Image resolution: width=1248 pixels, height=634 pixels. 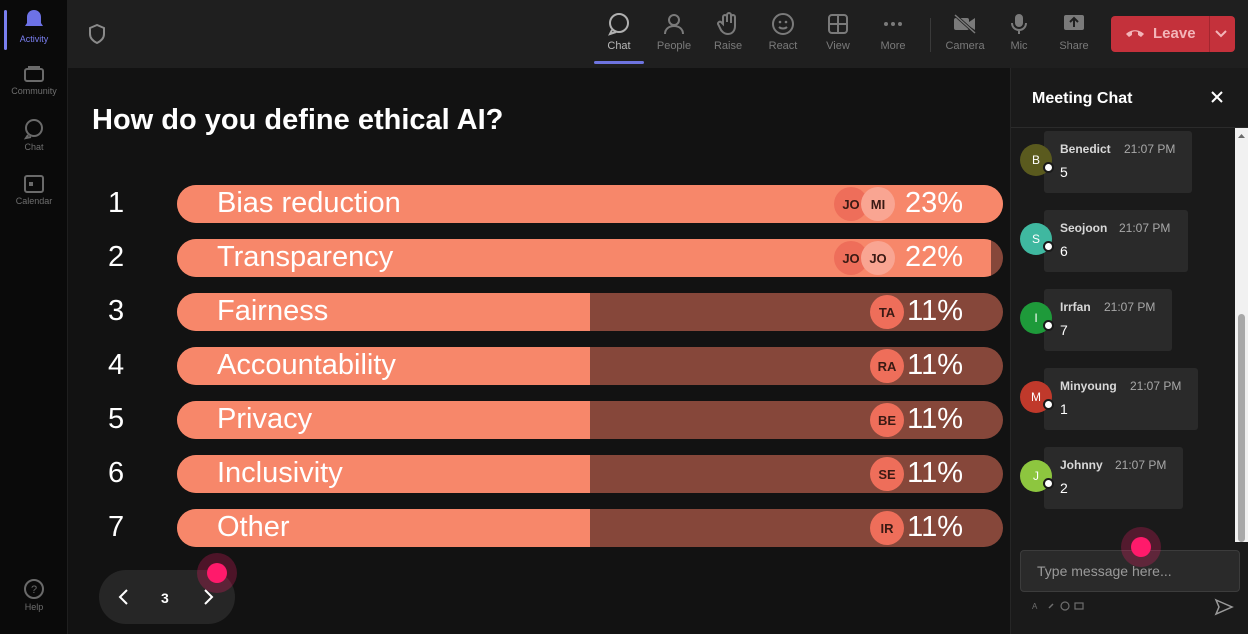 What do you see at coordinates (590, 204) in the screenshot?
I see `poll-option-bar: Bias reduction JO MI 23%` at bounding box center [590, 204].